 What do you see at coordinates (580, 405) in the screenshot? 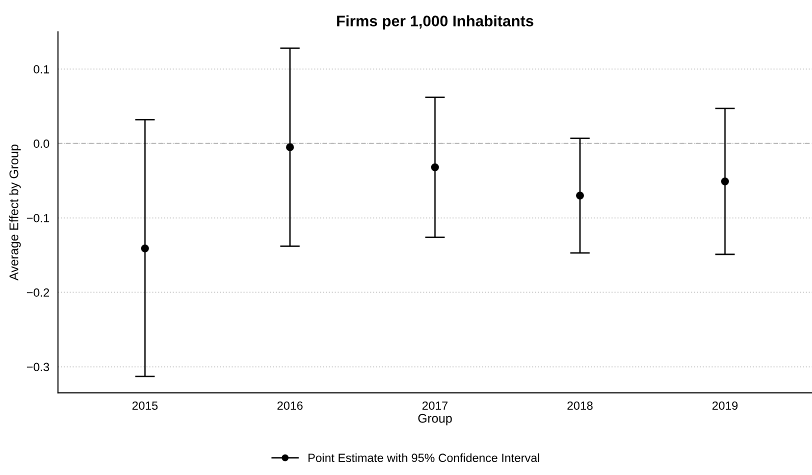
I see `x-tick-label: 2018` at bounding box center [580, 405].